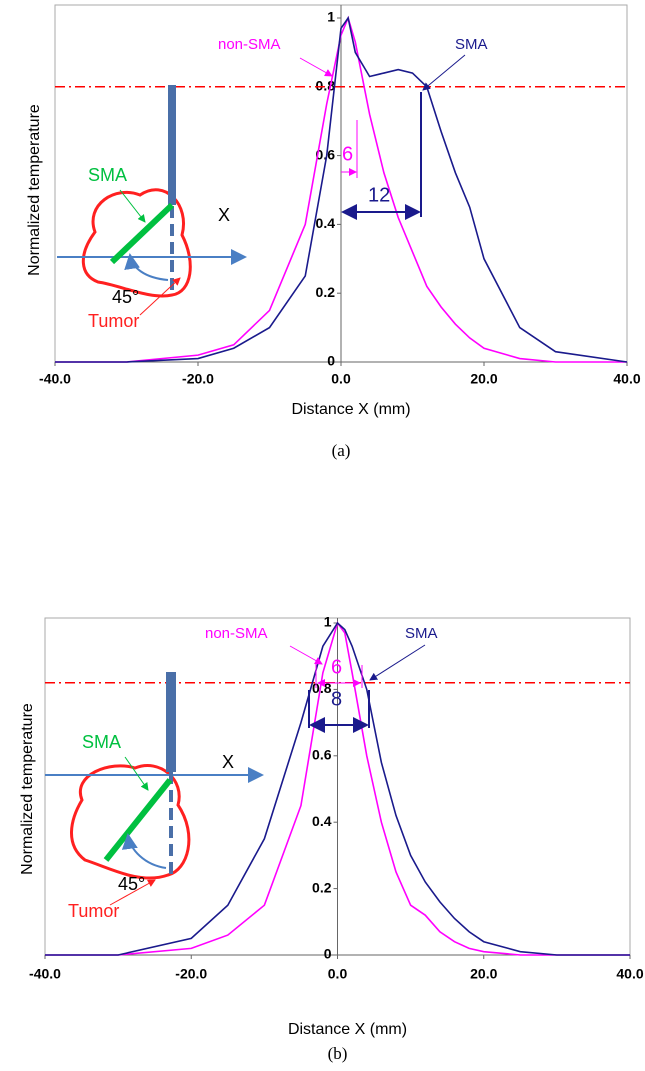  What do you see at coordinates (336, 699) in the screenshot?
I see `annotation: 8` at bounding box center [336, 699].